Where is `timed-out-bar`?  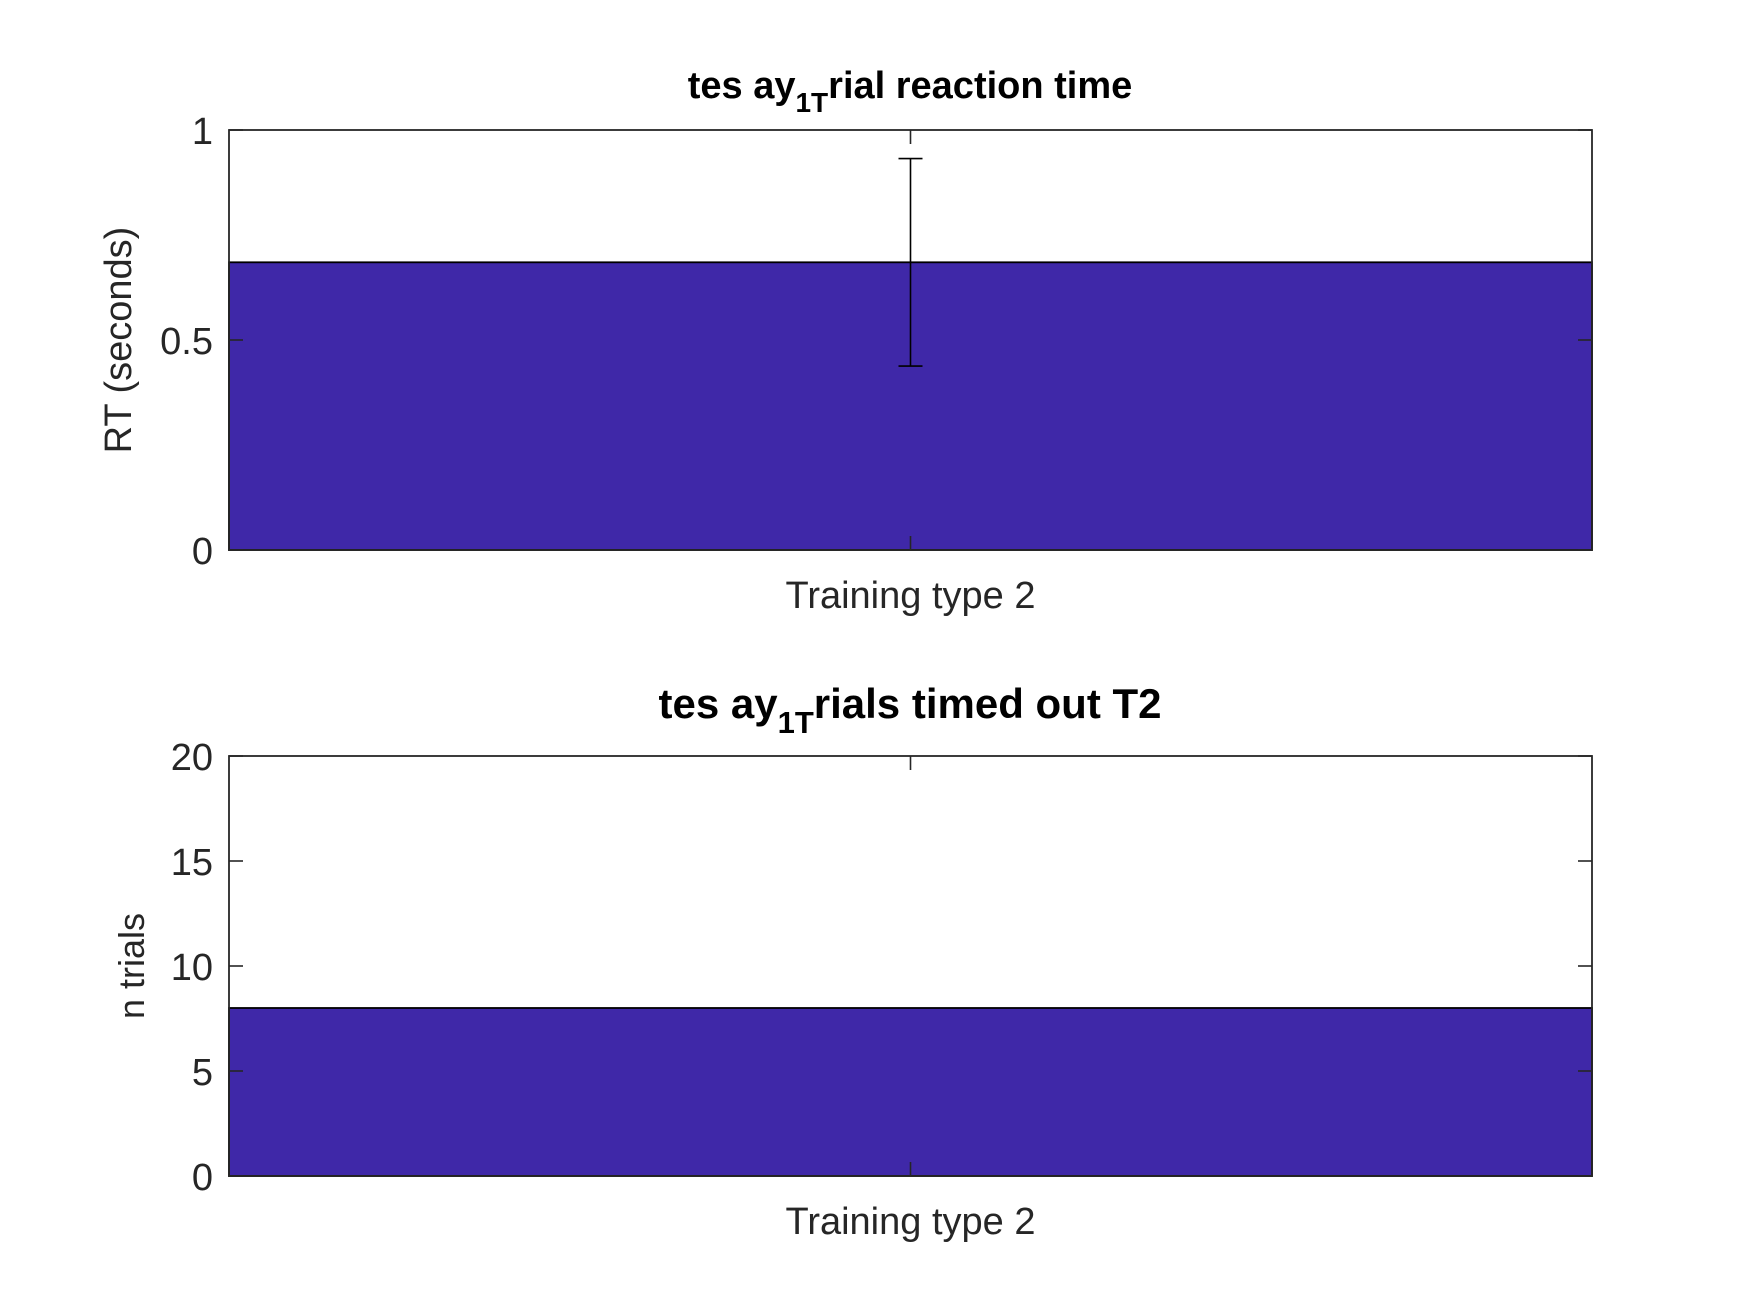 timed-out-bar is located at coordinates (910, 1092).